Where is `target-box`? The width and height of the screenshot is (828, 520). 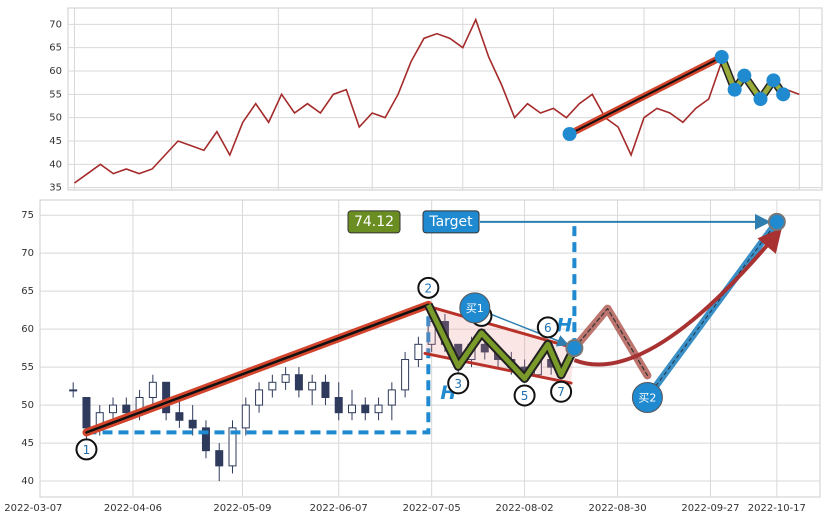 target-box is located at coordinates (451, 222).